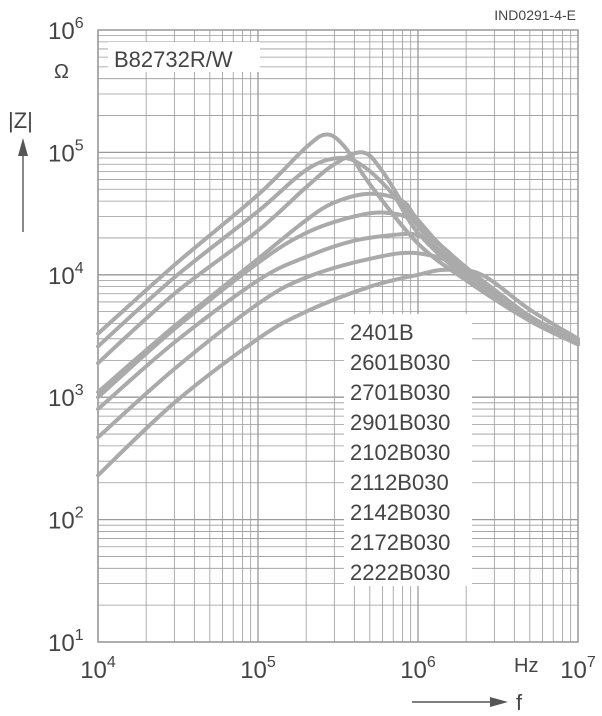  I want to click on legend-entry: 2701B030, so click(400, 392).